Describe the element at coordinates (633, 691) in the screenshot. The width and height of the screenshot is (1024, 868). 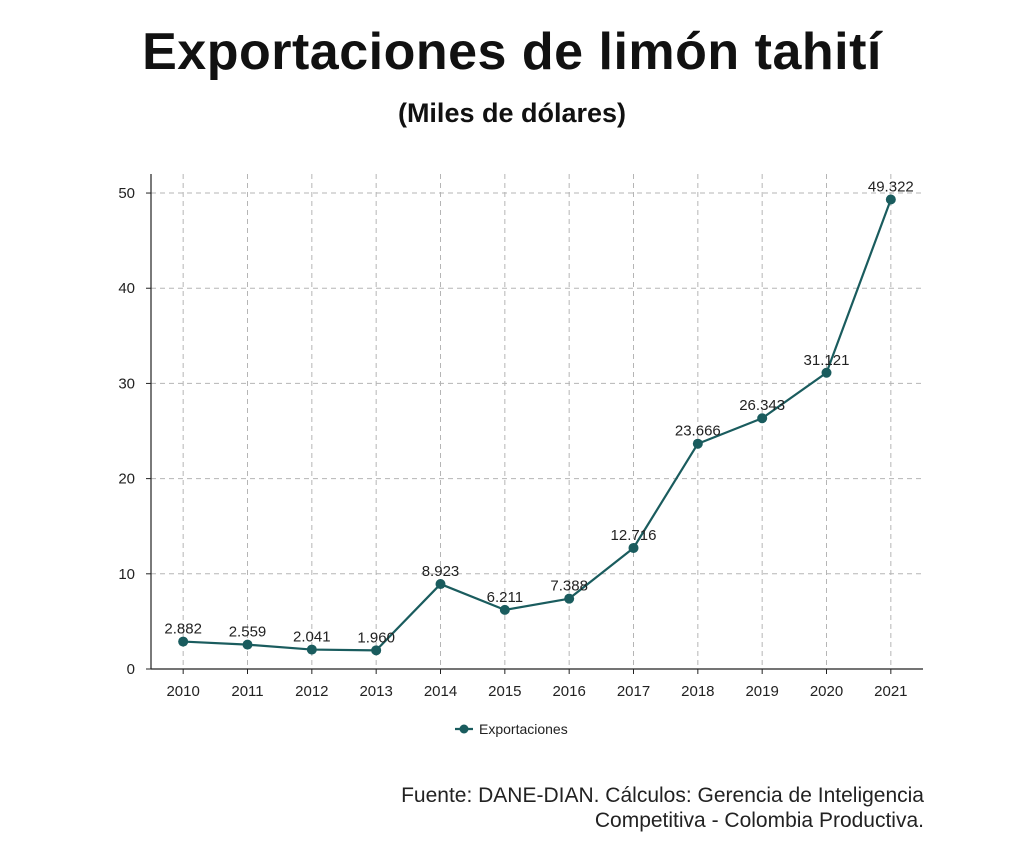
I see `x-tick-label: 2017` at that location.